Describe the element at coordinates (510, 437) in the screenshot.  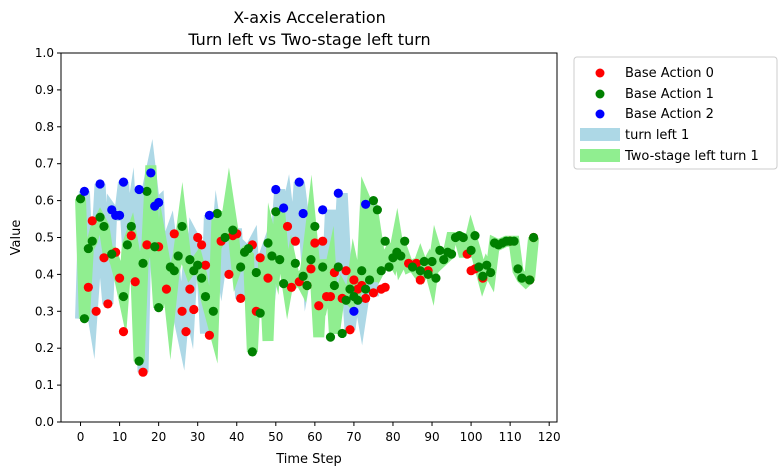
I see `x-tick-label: 110` at that location.